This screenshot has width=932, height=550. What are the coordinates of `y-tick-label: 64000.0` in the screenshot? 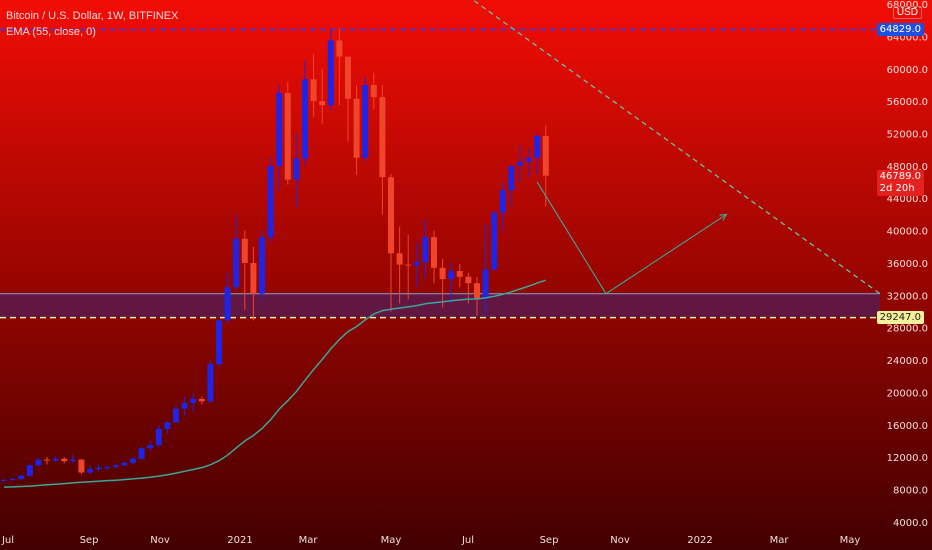 It's located at (907, 37).